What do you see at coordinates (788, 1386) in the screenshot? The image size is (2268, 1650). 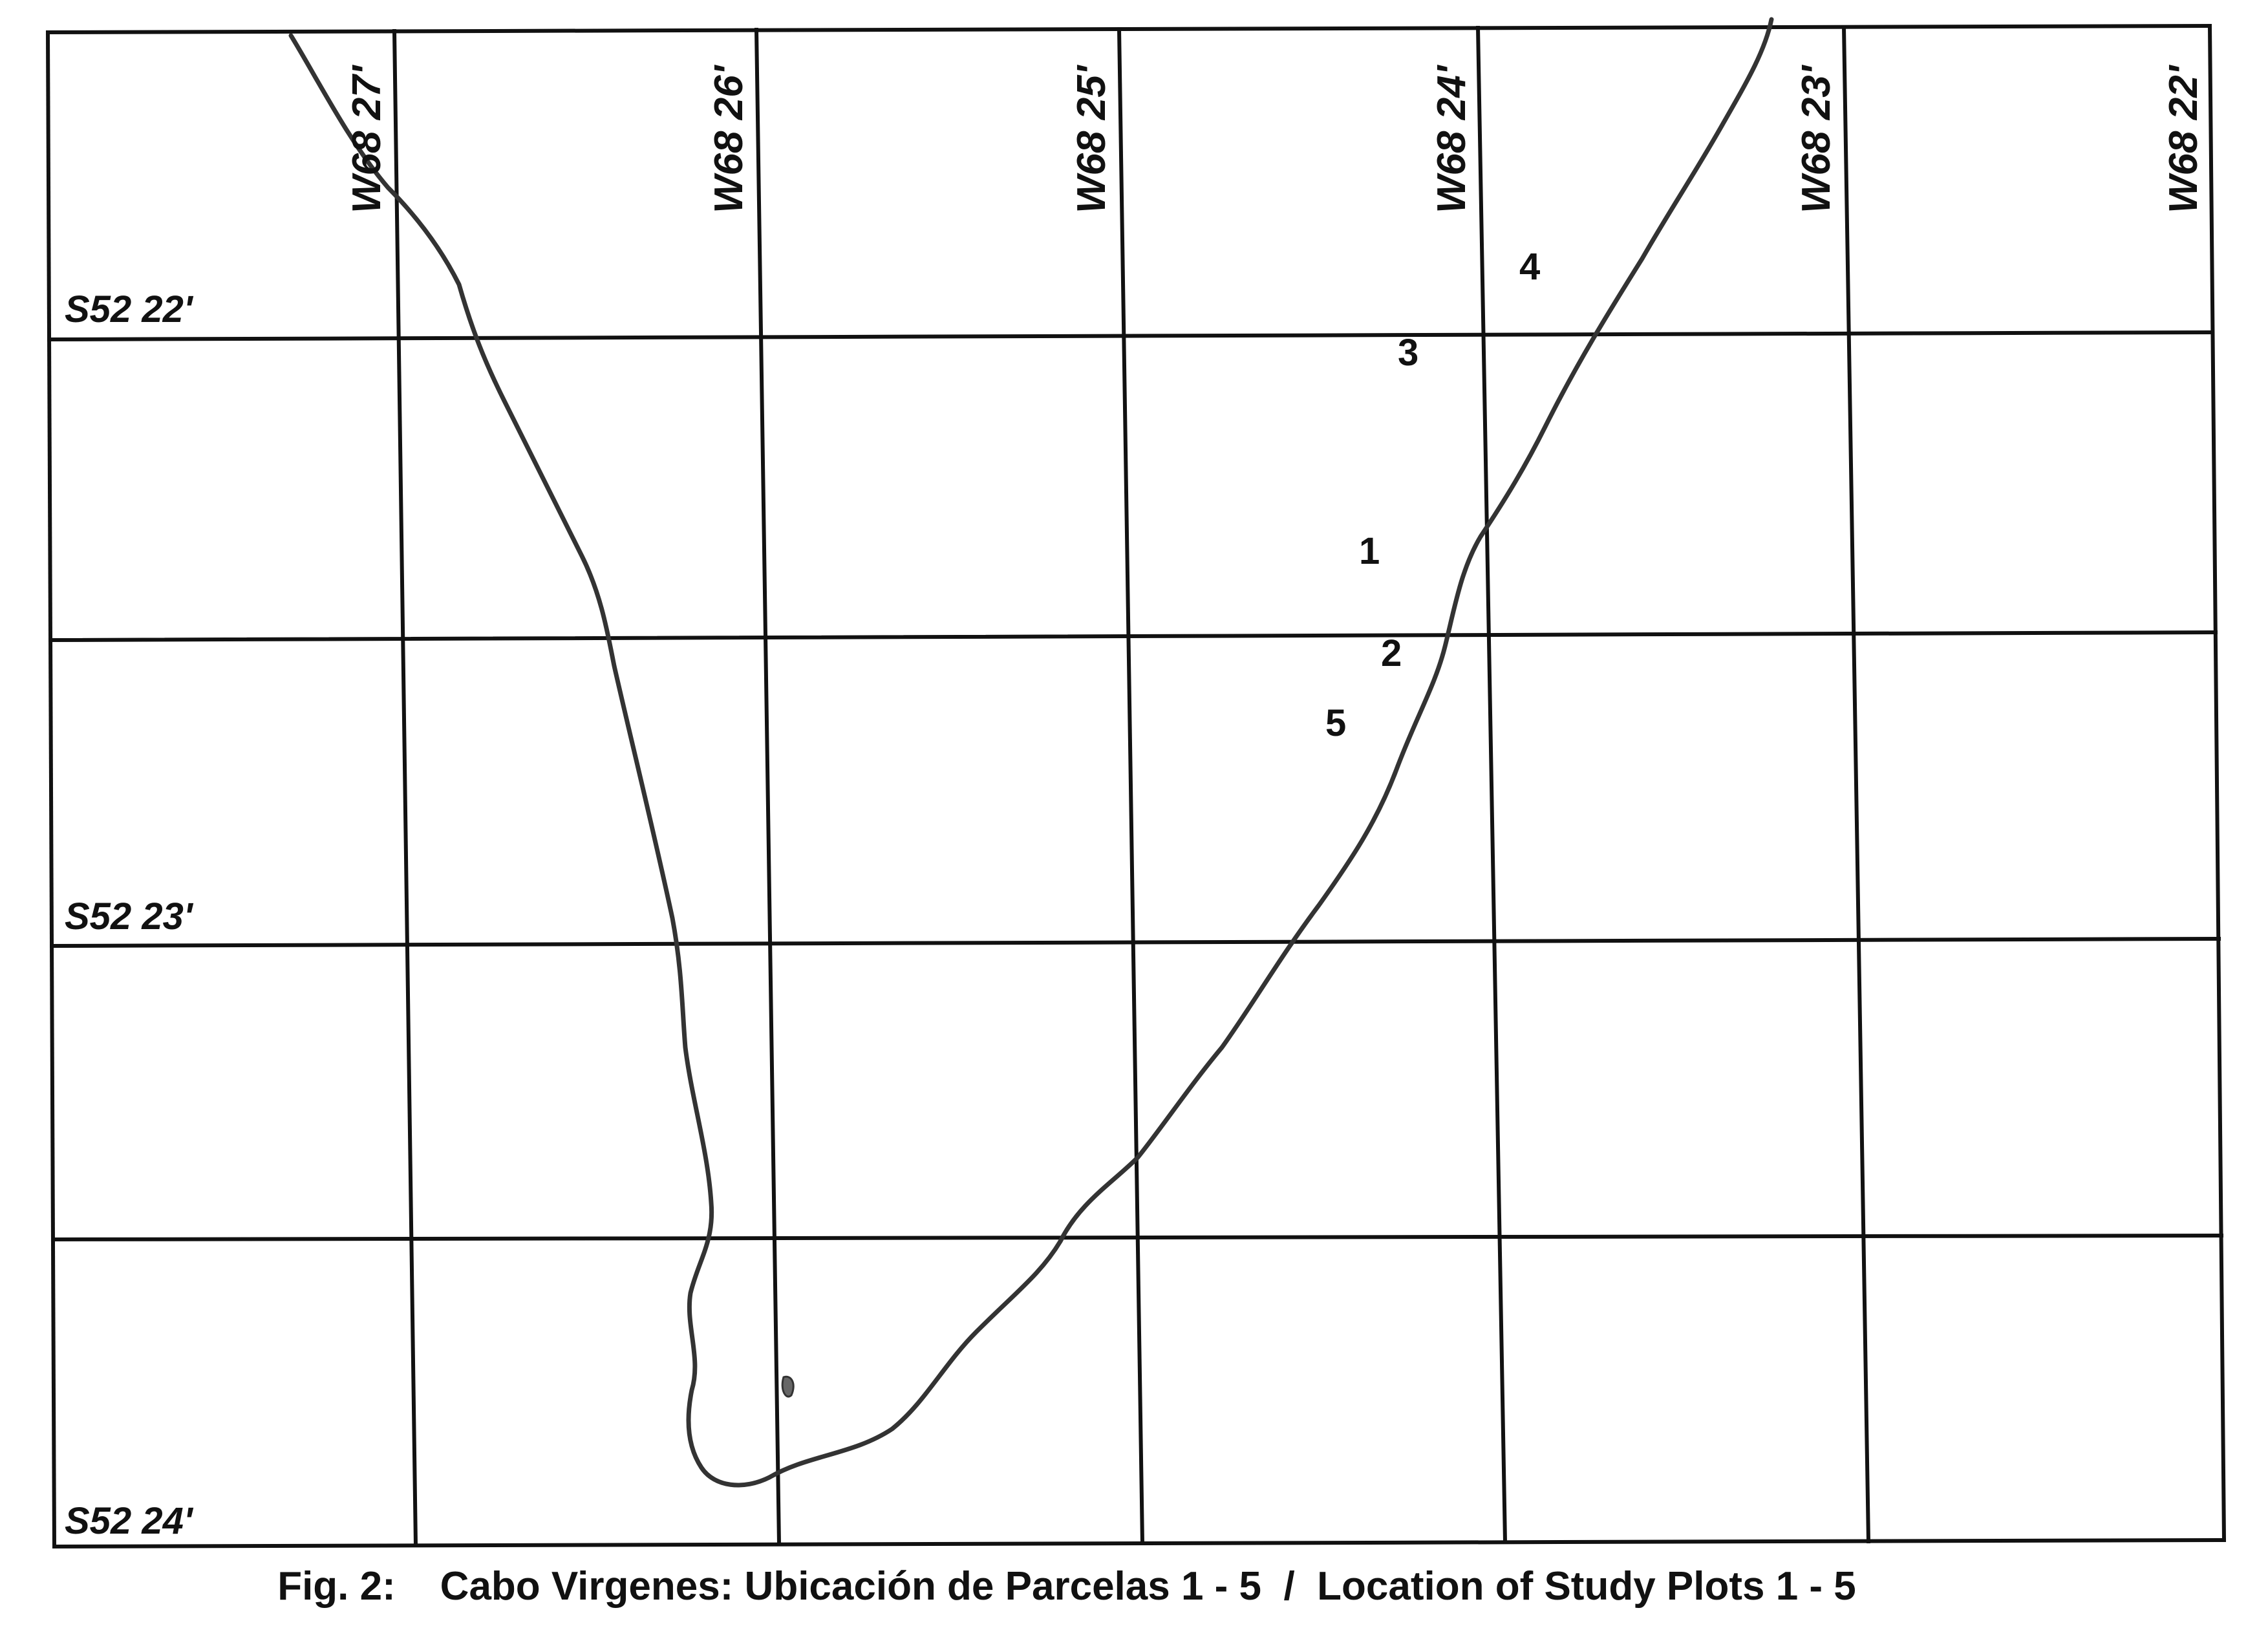 I see `small-islet` at bounding box center [788, 1386].